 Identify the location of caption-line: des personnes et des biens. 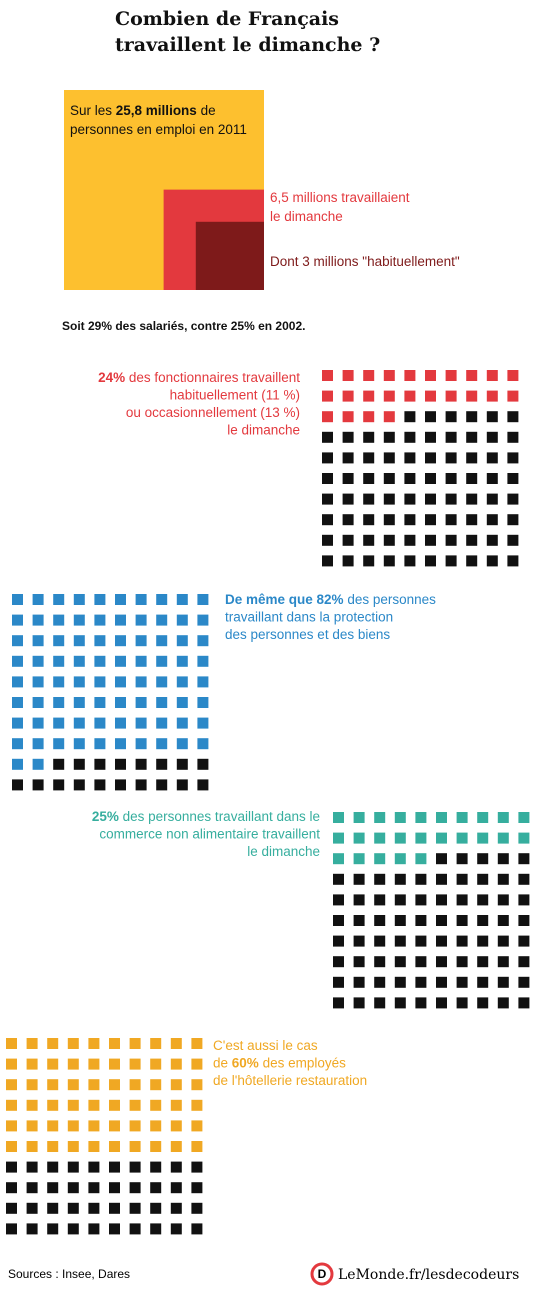
(307, 634).